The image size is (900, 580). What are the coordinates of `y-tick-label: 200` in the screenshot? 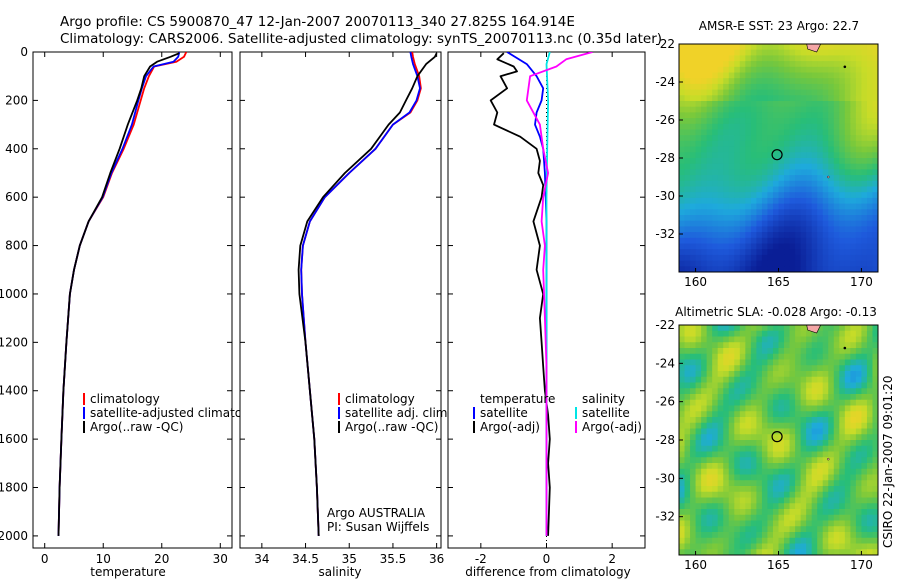 It's located at (16, 100).